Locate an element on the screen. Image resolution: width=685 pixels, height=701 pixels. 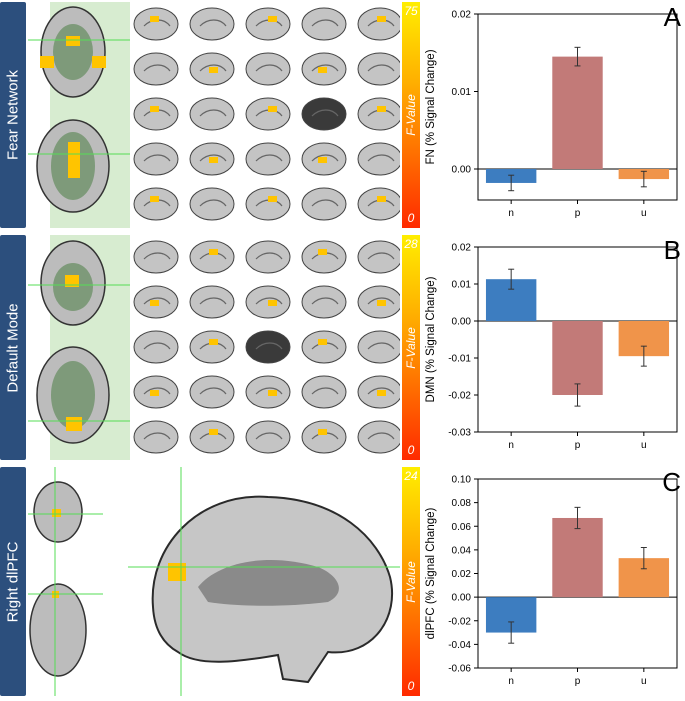
chart-a-svg: 0.00 0.01 0.02 n p u FN (% Signal Change) A is located at coordinates (553, 110).